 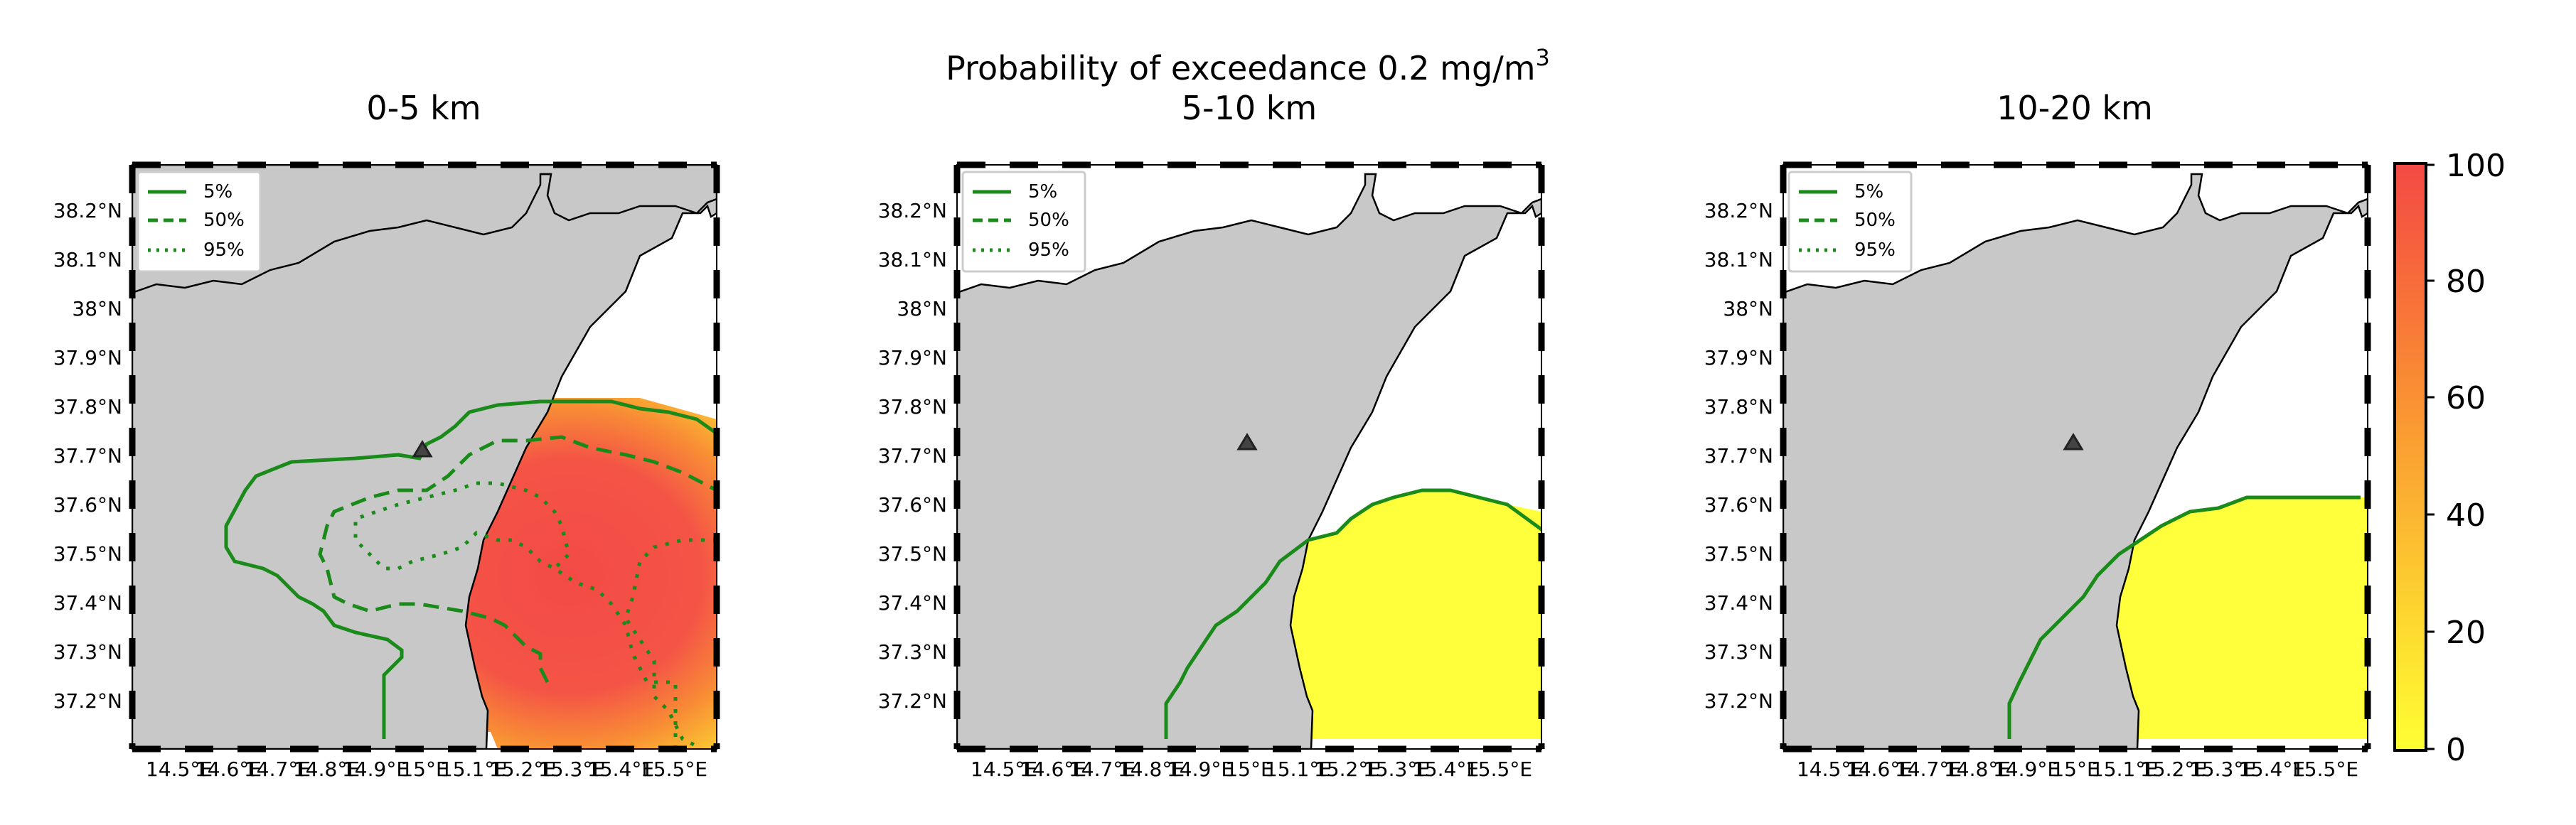 What do you see at coordinates (2466, 515) in the screenshot?
I see `colorbar-tick-label: 40` at bounding box center [2466, 515].